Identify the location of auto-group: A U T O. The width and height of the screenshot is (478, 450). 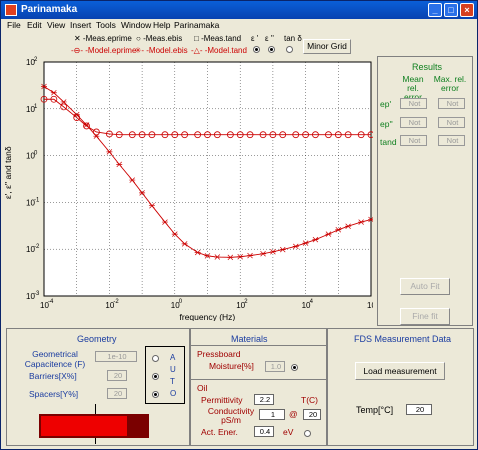
(165, 375).